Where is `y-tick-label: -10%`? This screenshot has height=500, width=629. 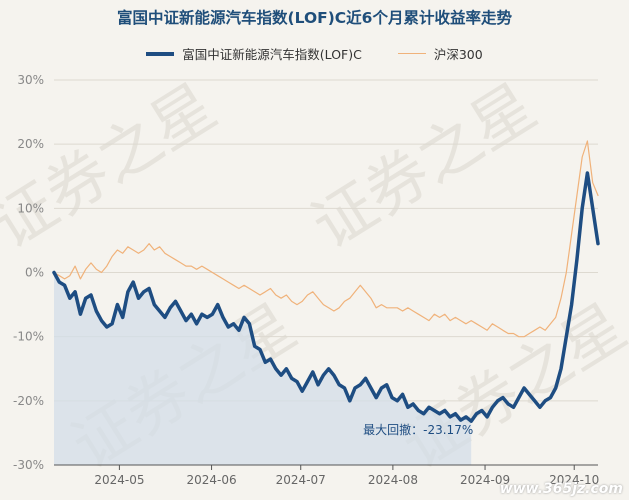
y-tick-label: -10% is located at coordinates (28, 337).